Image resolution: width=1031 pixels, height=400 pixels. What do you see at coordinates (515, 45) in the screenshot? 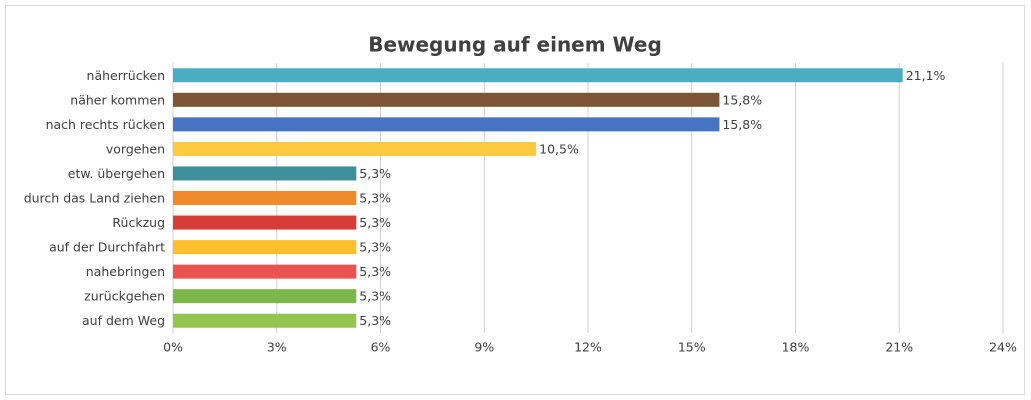
I see `chart-title: Bewegung auf einem Weg` at bounding box center [515, 45].